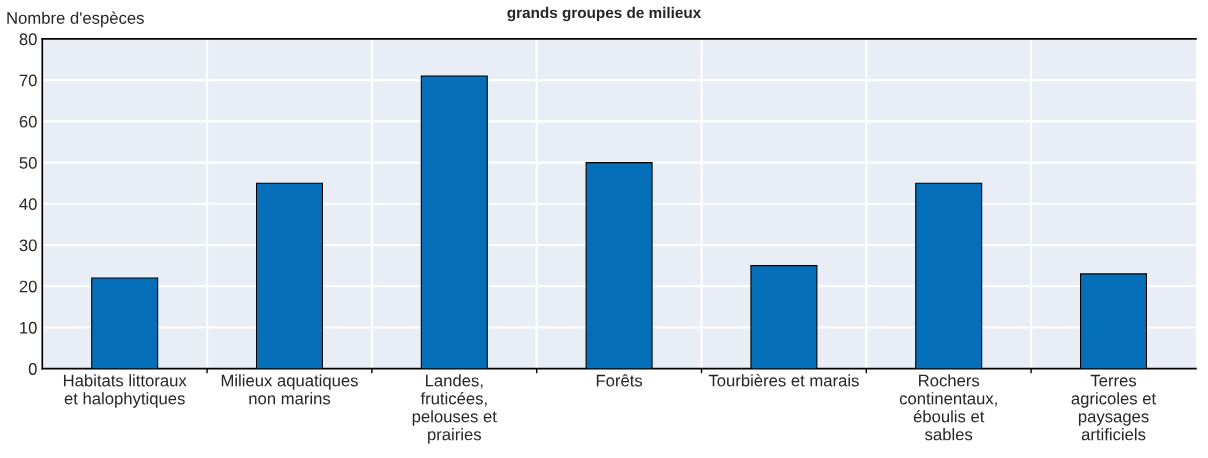 The image size is (1208, 458). Describe the element at coordinates (125, 391) in the screenshot. I see `x-tick-label: Habitats littoraux et halophytiques` at that location.